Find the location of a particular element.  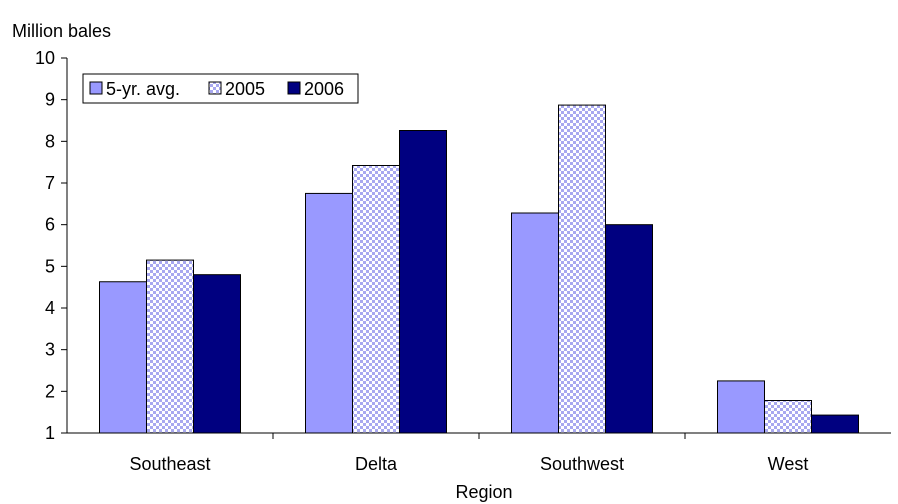

x-tick-label: West is located at coordinates (788, 464).